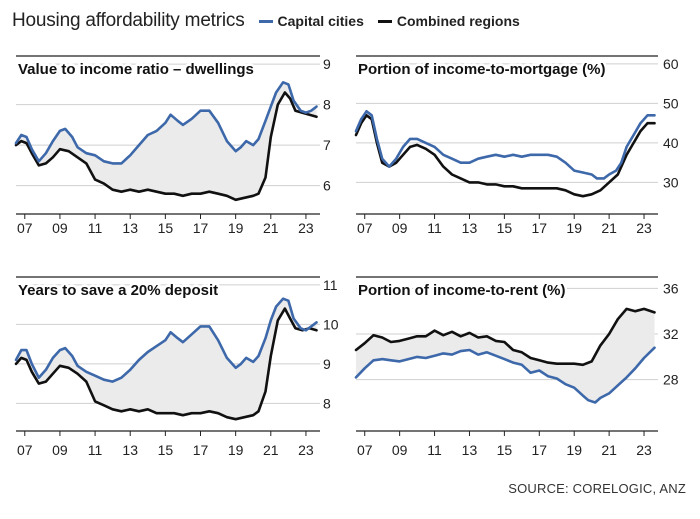 The image size is (700, 519). I want to click on y-tick-label: 28, so click(671, 380).